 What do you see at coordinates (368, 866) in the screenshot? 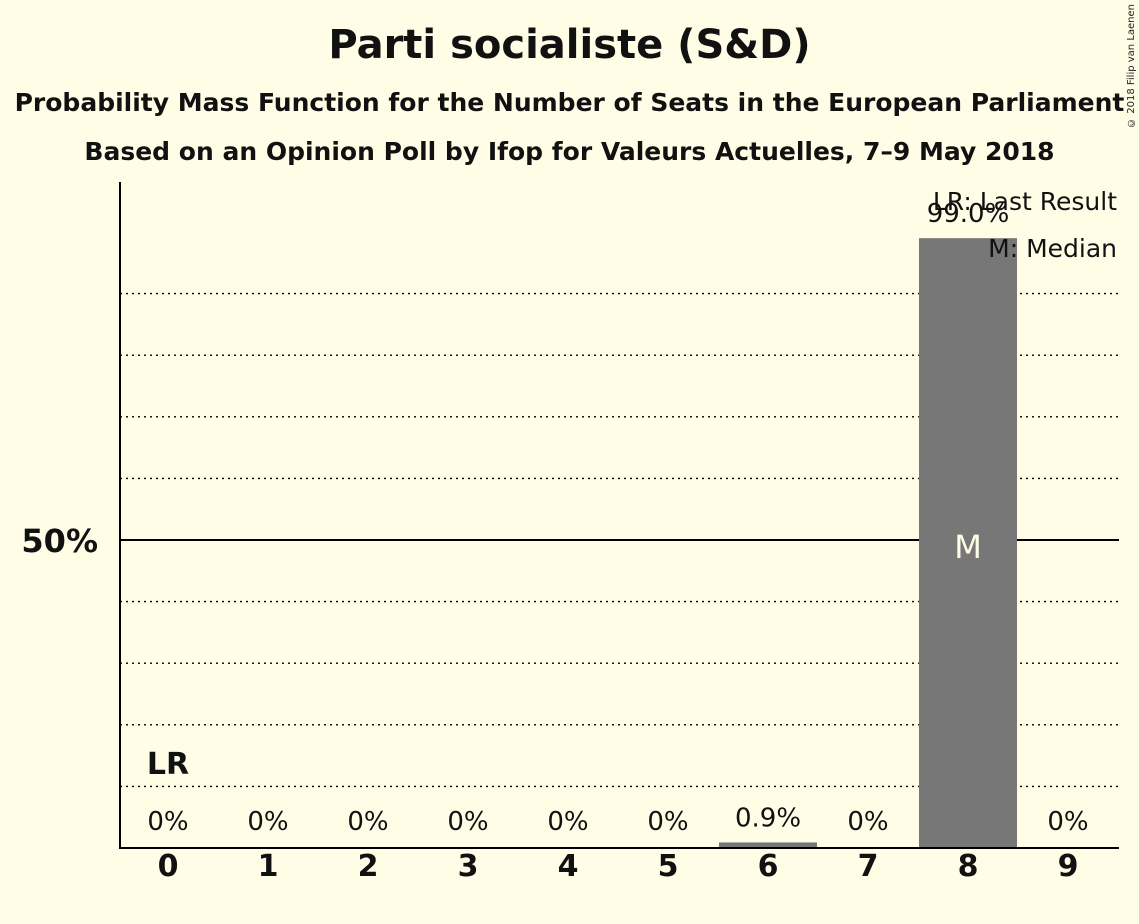
I see `x-tick-label: 2` at bounding box center [368, 866].